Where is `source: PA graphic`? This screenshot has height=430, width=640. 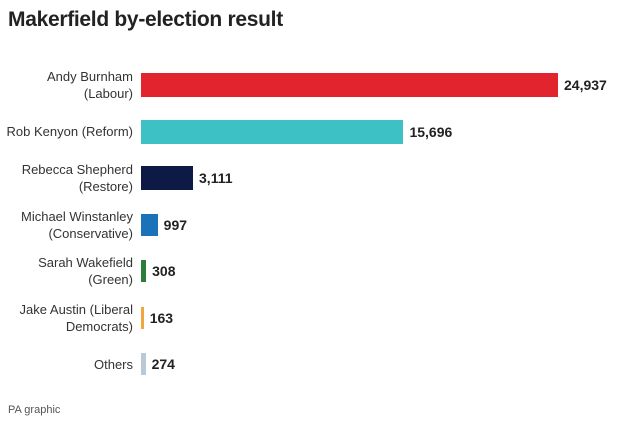 source: PA graphic is located at coordinates (34, 410).